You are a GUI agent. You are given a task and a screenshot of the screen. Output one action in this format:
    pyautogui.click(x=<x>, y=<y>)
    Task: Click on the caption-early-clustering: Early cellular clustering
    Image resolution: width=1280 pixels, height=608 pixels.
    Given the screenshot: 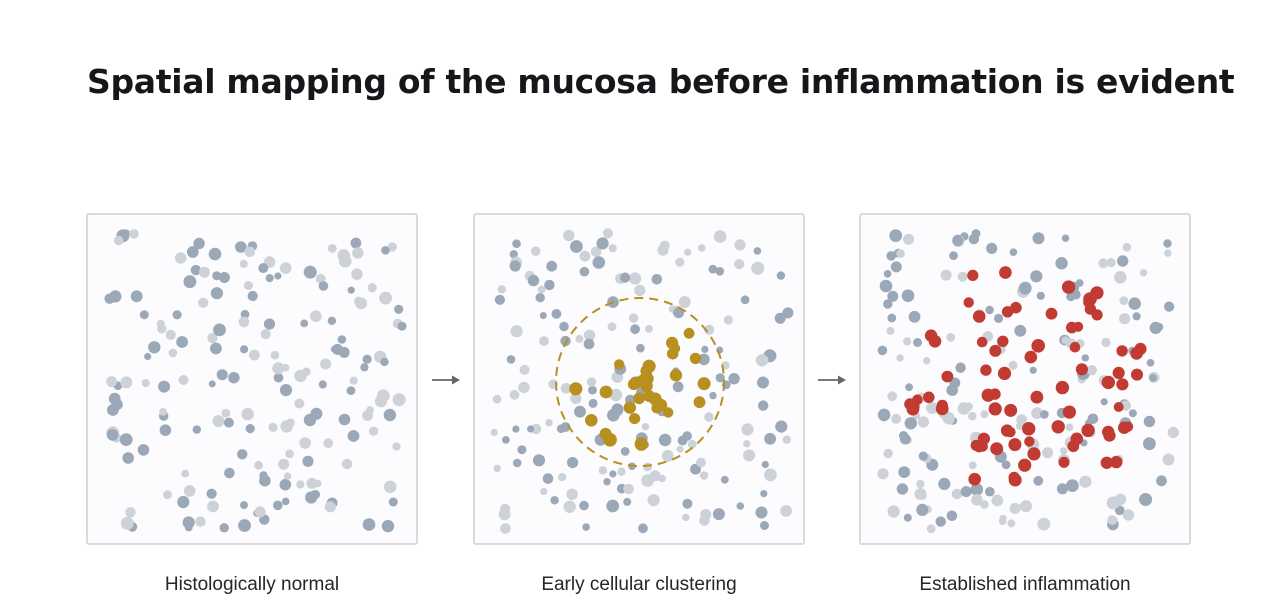 What is the action you would take?
    pyautogui.click(x=639, y=584)
    